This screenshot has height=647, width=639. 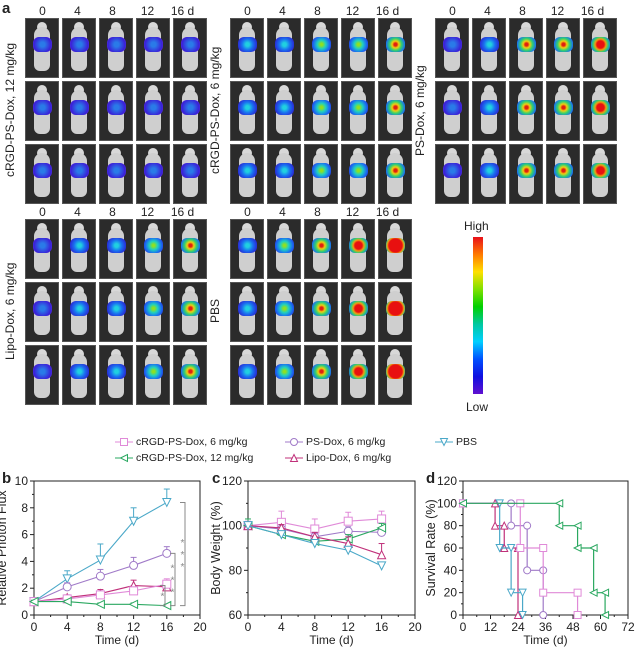 I want to click on x-tick-label: 60, so click(x=601, y=627).